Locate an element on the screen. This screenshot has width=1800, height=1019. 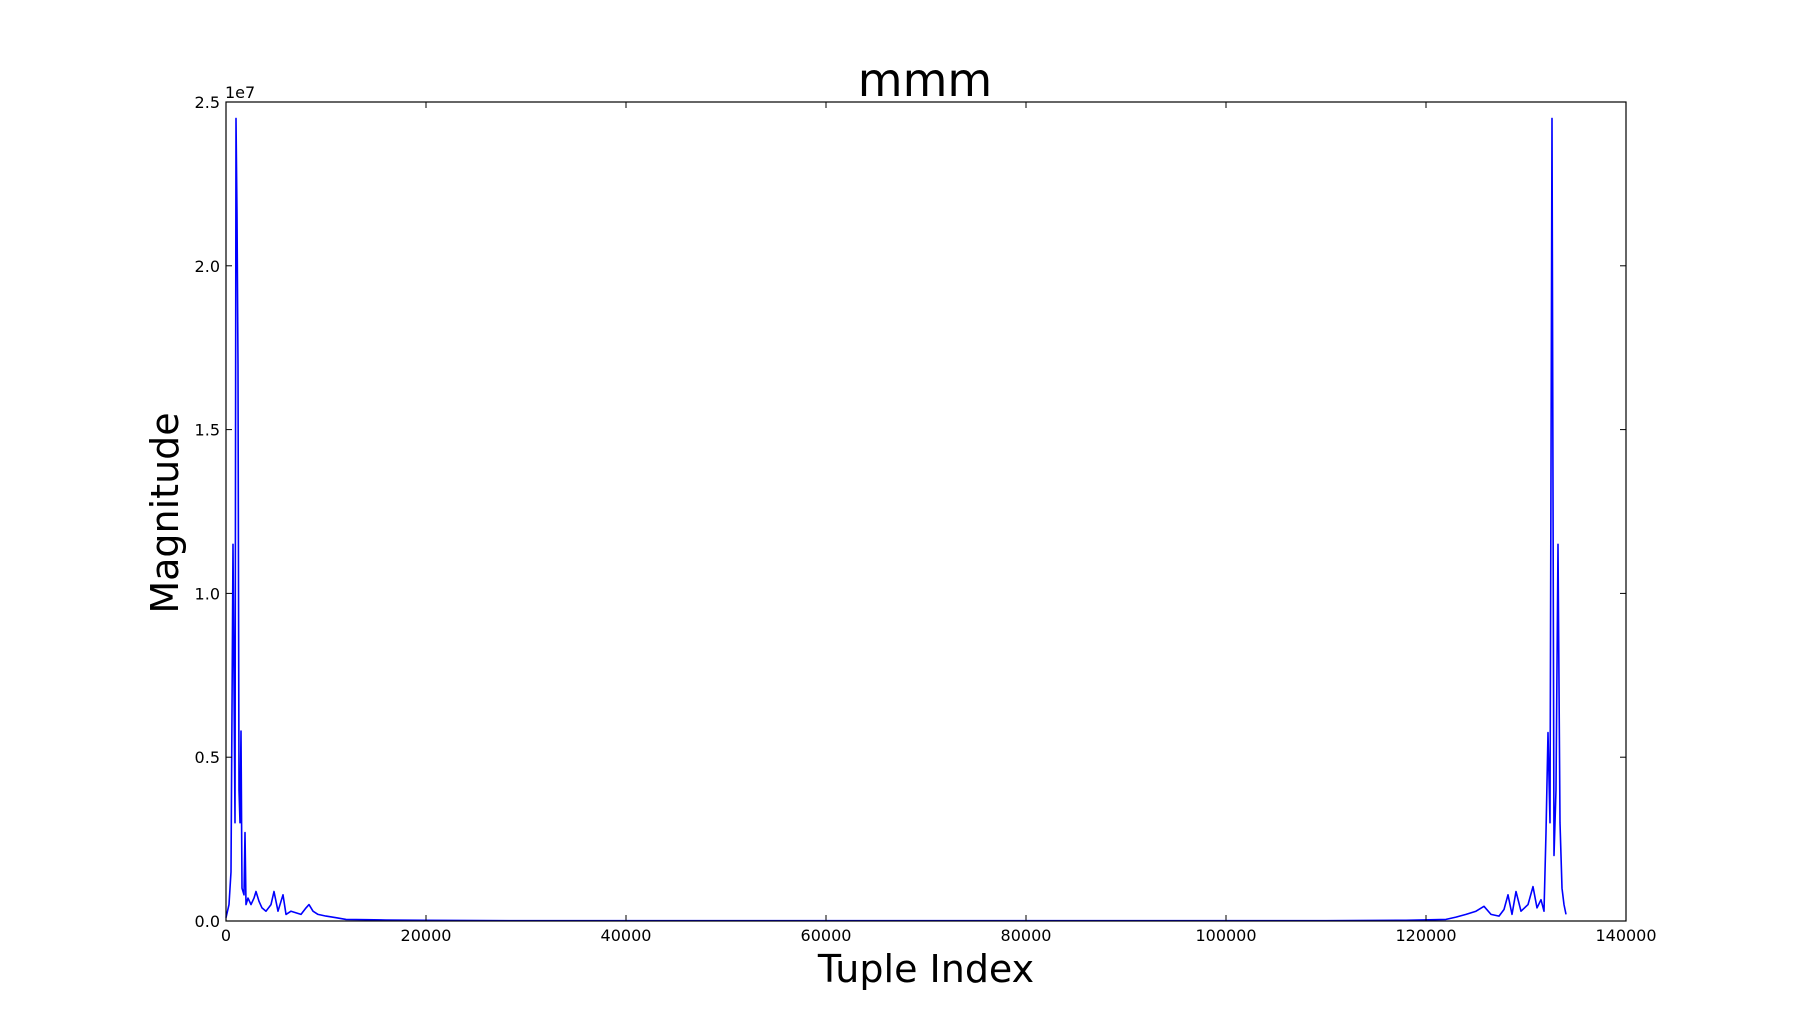
chart-title: mmm is located at coordinates (925, 80).